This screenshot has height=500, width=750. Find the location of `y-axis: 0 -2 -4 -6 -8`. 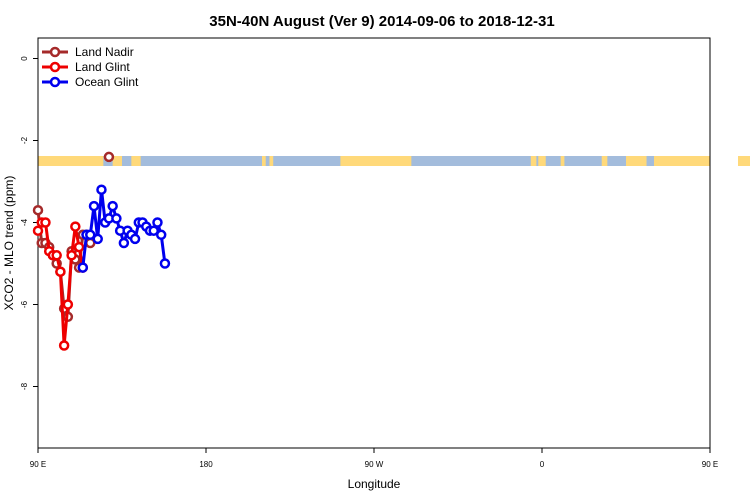

y-axis: 0 -2 -4 -6 -8 is located at coordinates (29, 223).